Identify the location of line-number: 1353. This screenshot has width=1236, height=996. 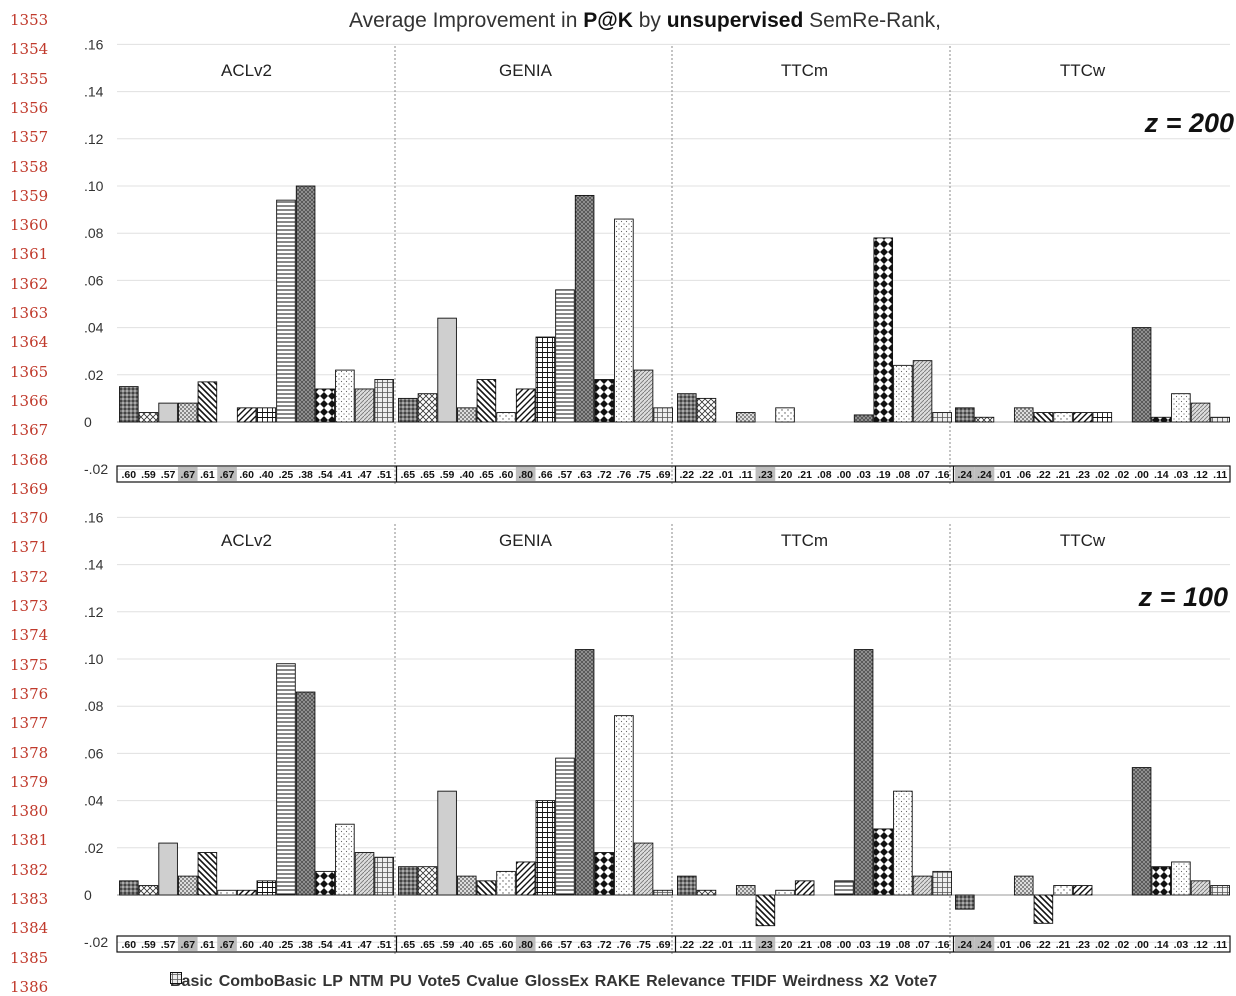
(29, 20).